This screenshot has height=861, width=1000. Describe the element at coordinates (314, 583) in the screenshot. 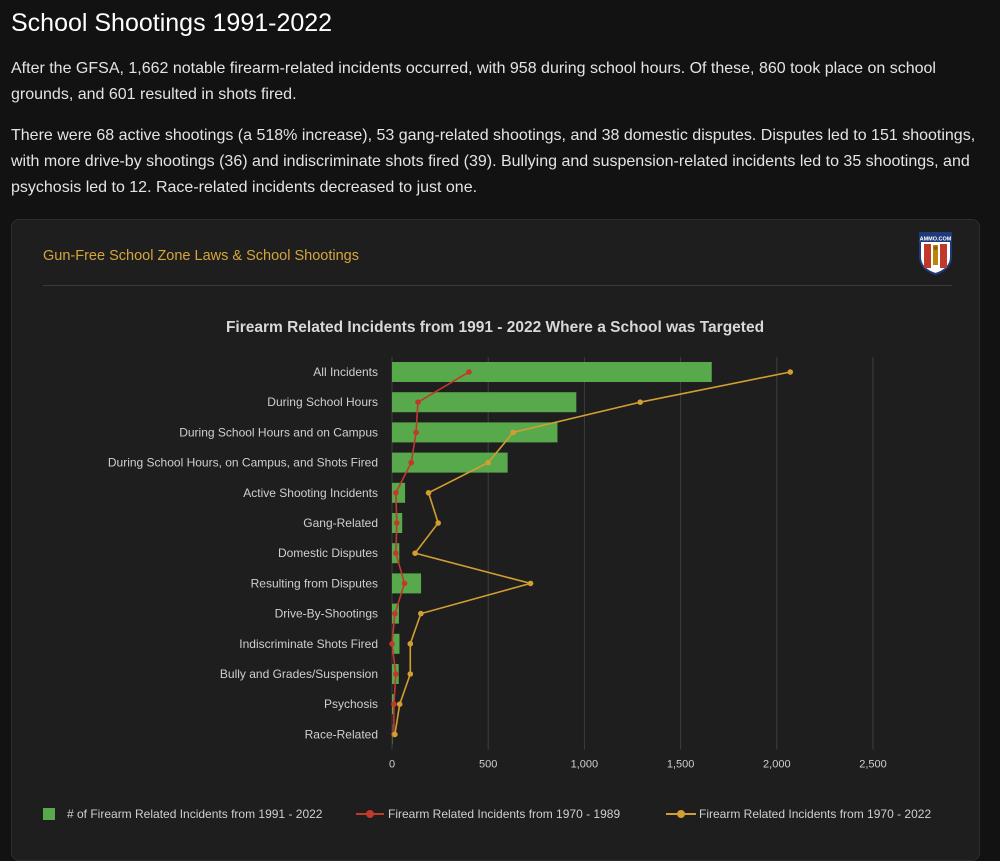

I see `category-label: Resulting from Disputes` at that location.